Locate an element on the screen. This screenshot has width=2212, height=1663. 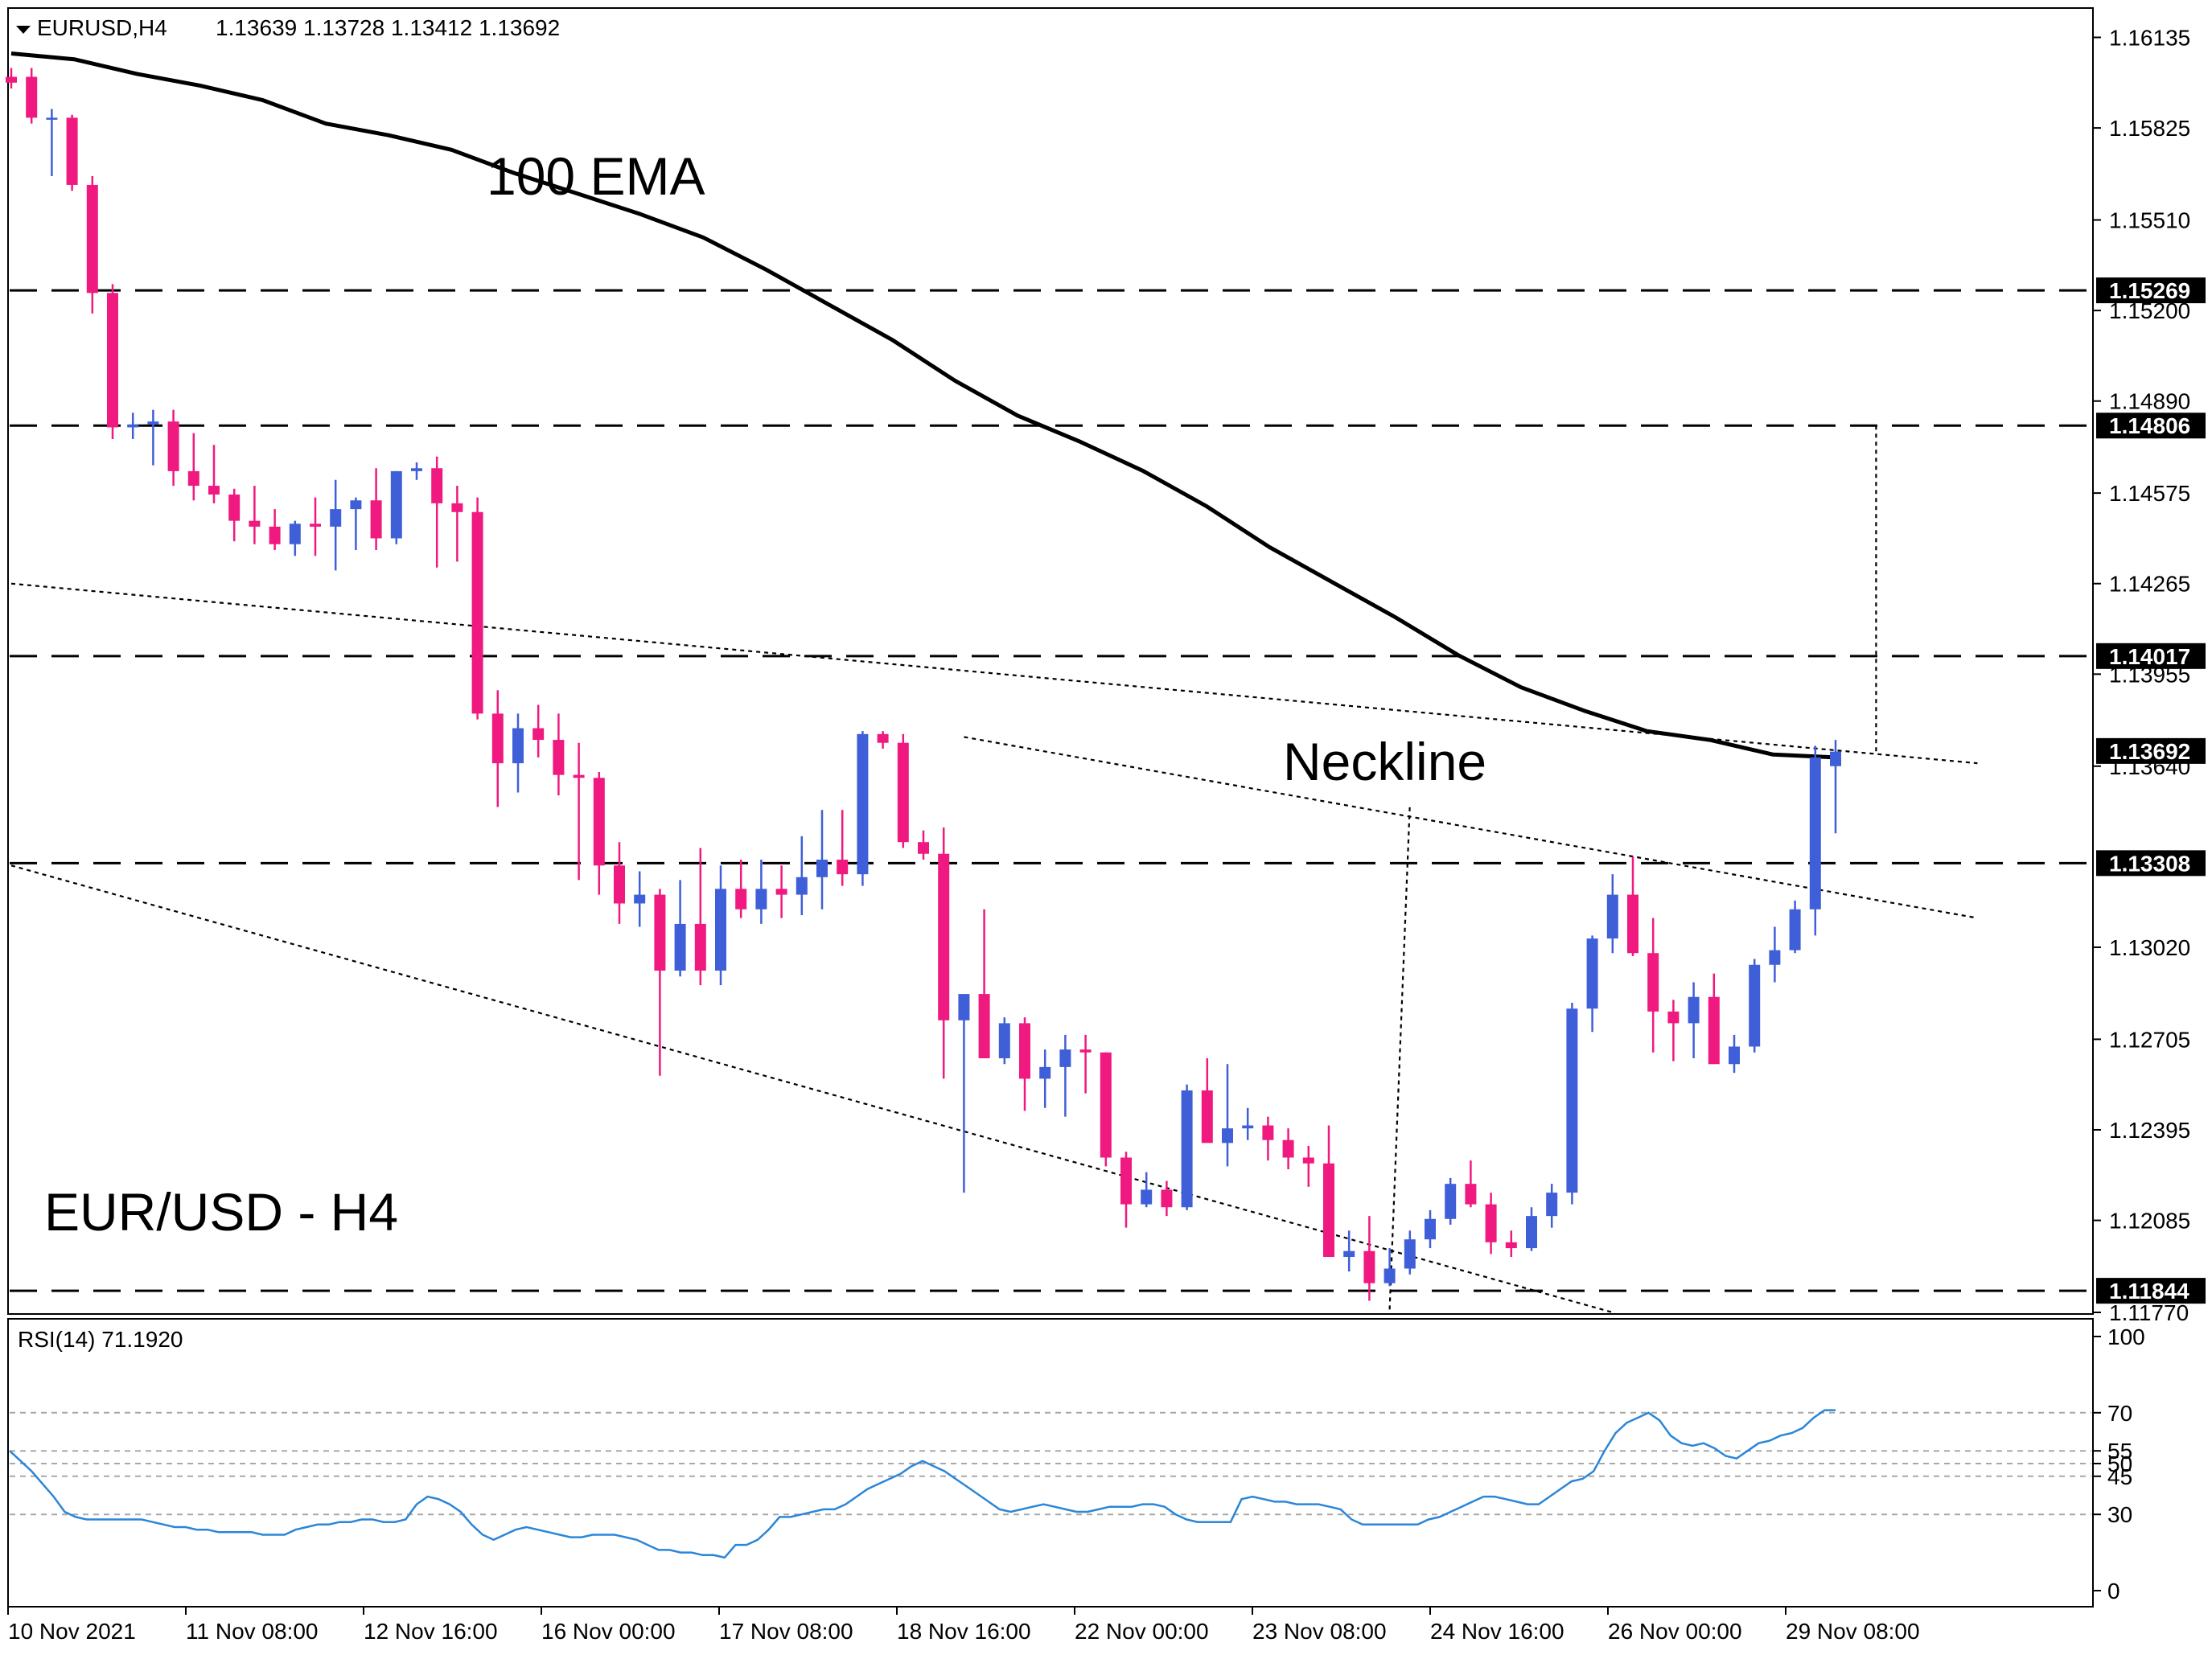
price-tag-label: 1.13308 is located at coordinates (2149, 863).